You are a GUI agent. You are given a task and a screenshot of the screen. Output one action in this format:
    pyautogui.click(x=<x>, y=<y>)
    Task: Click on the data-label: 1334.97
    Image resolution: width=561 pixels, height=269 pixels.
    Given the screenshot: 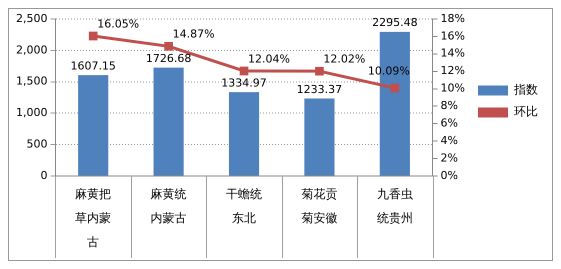 What is the action you would take?
    pyautogui.click(x=244, y=83)
    